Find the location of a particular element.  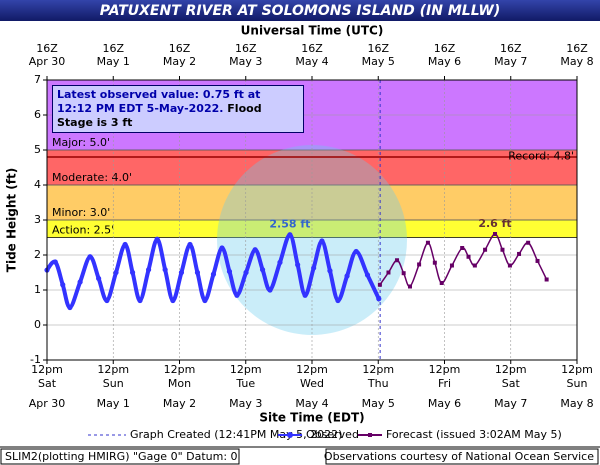

x2-date-label: May 5 is located at coordinates (378, 61).